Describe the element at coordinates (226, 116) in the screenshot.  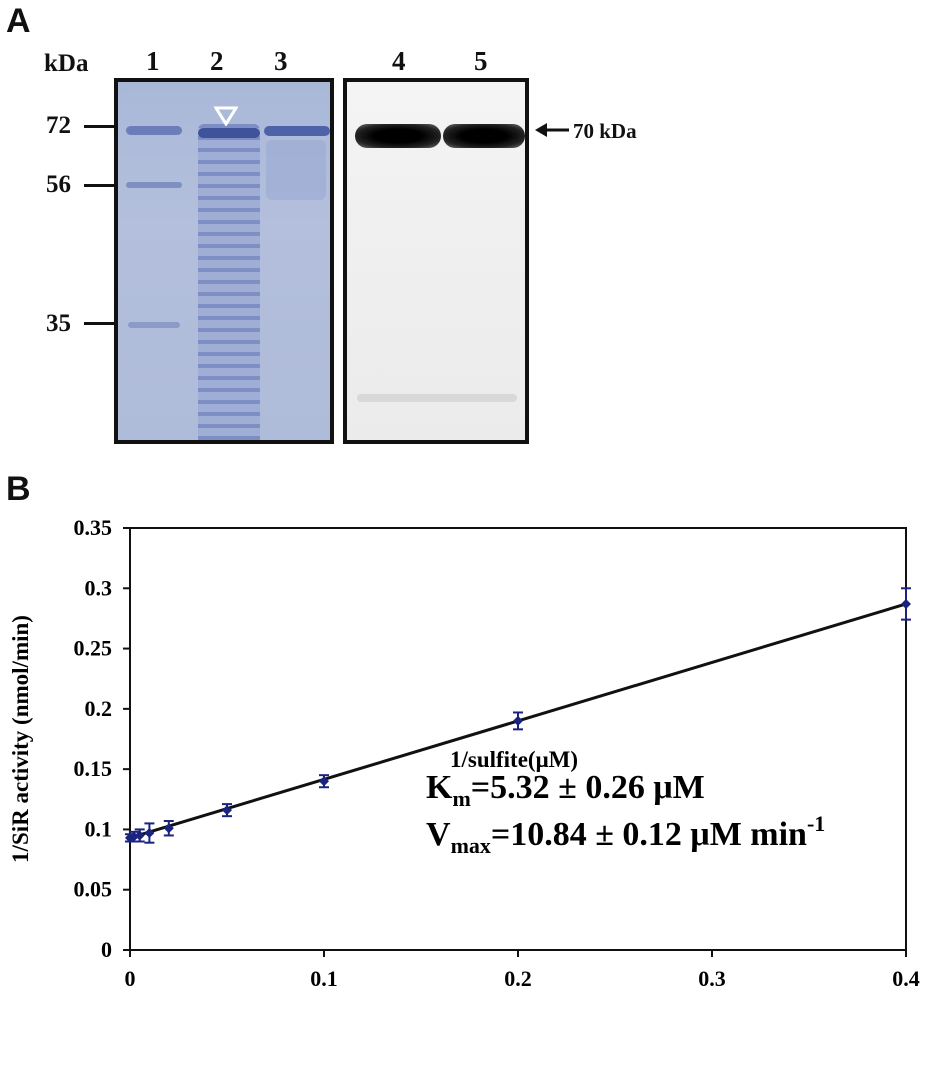
I see `arrowhead-icon` at that location.